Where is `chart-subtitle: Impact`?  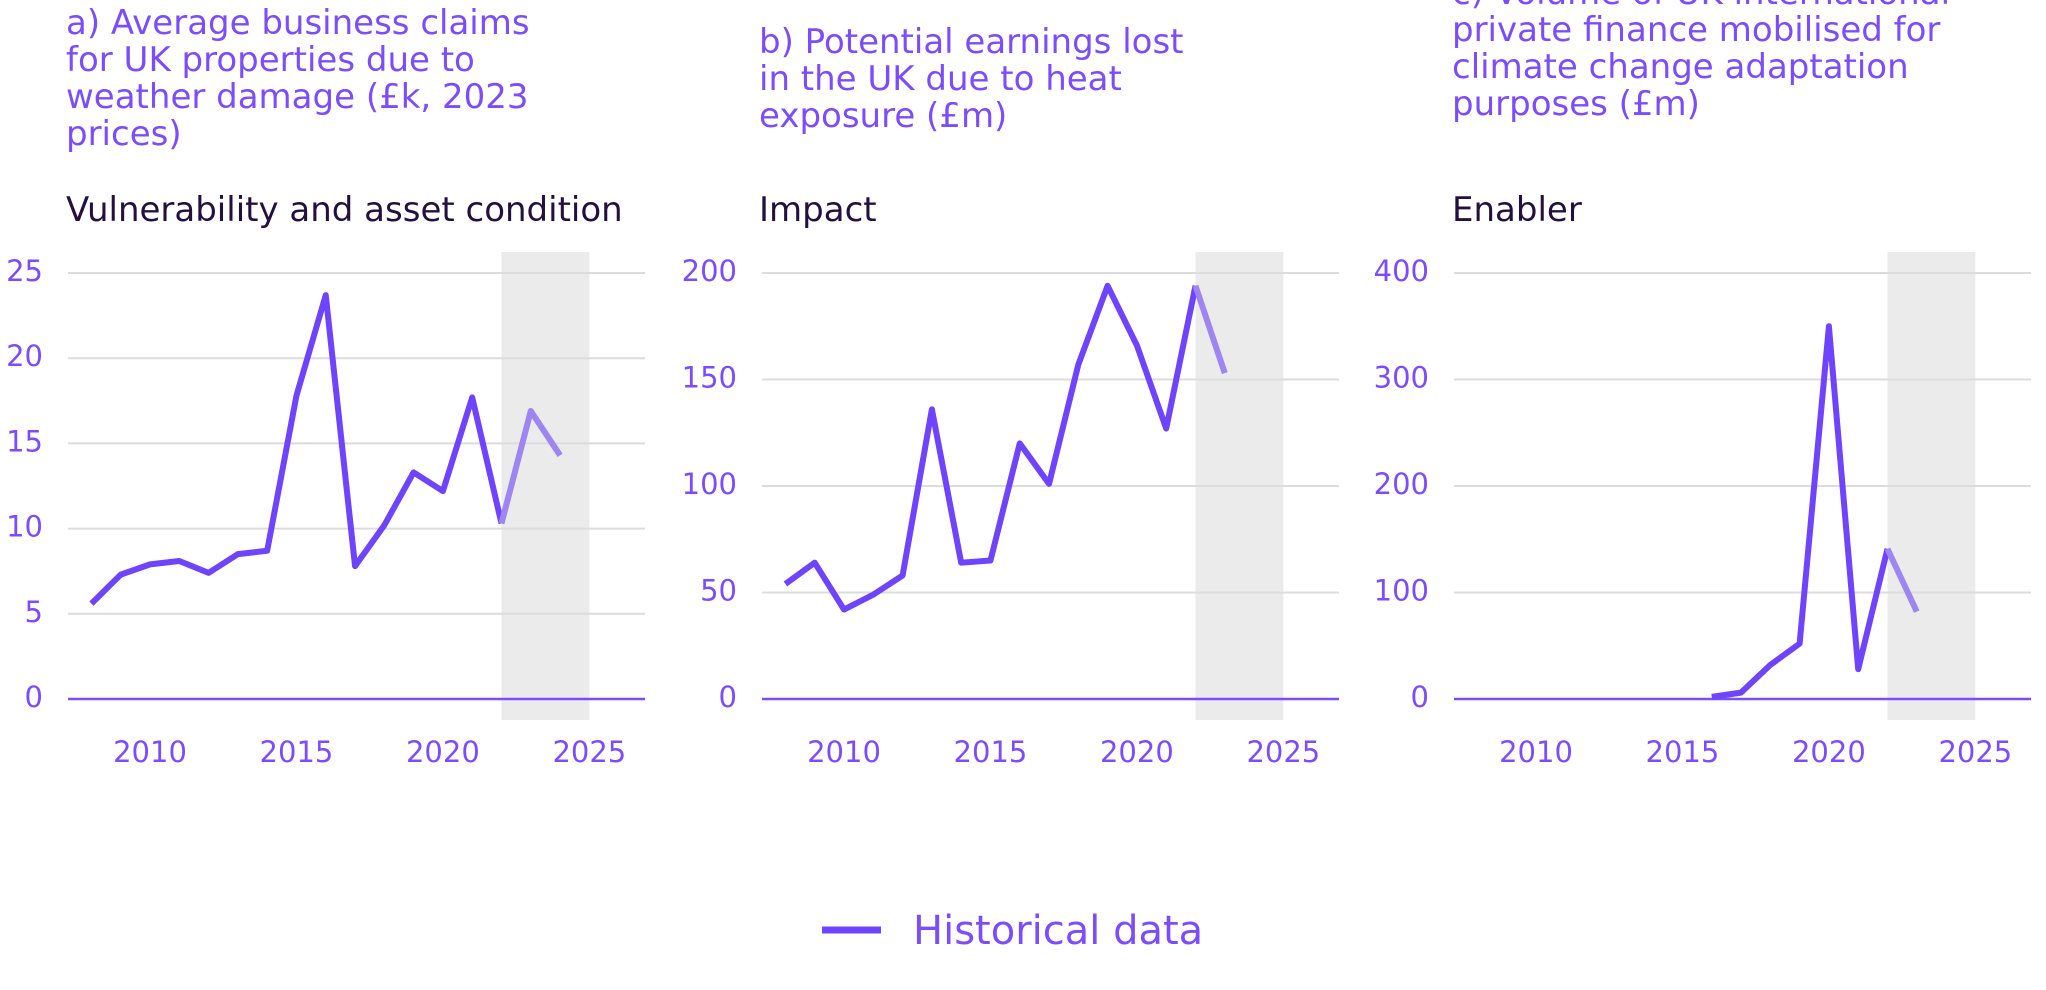
chart-subtitle: Impact is located at coordinates (818, 210).